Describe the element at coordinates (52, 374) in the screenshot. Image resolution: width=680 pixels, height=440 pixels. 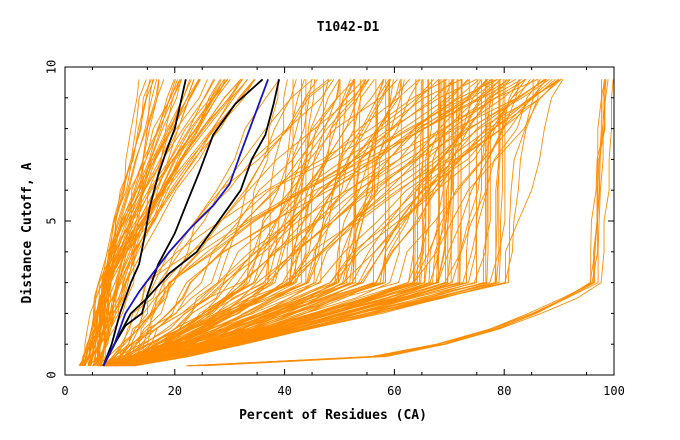
I see `y-tick-label: 0` at that location.